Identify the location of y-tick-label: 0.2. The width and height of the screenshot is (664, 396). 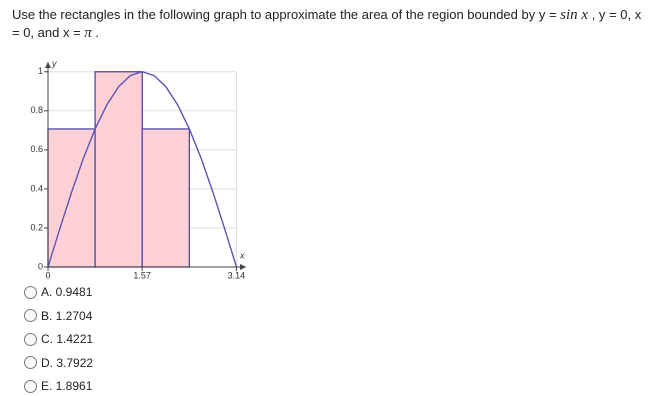
(36, 227).